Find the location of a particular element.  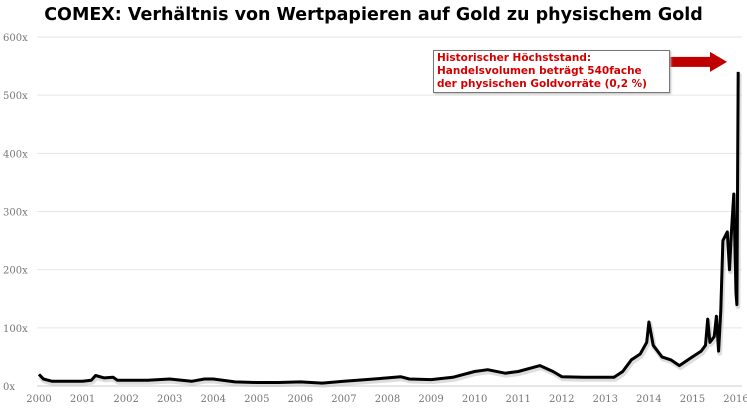

x-tick-label: 2003 is located at coordinates (169, 399).